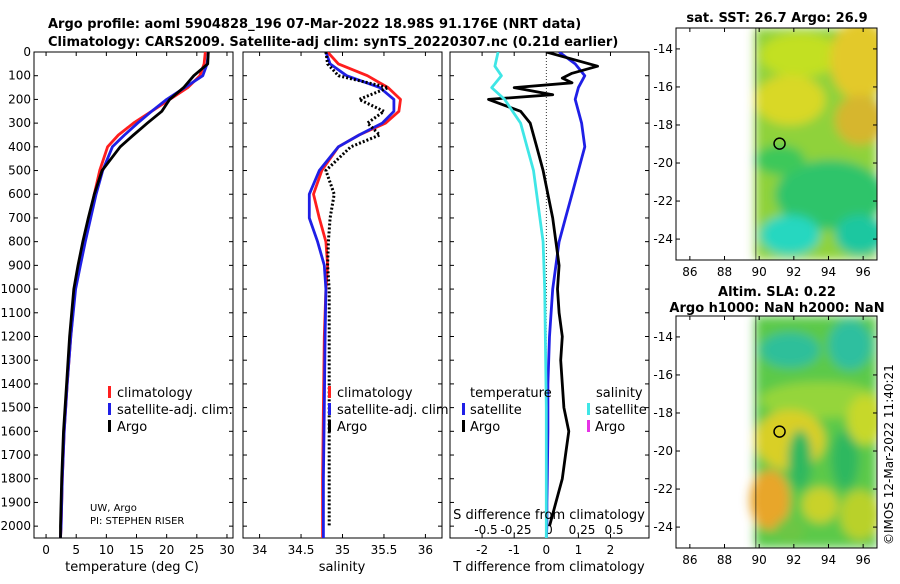  Describe the element at coordinates (15, 313) in the screenshot. I see `y-tick-label: 1100` at that location.